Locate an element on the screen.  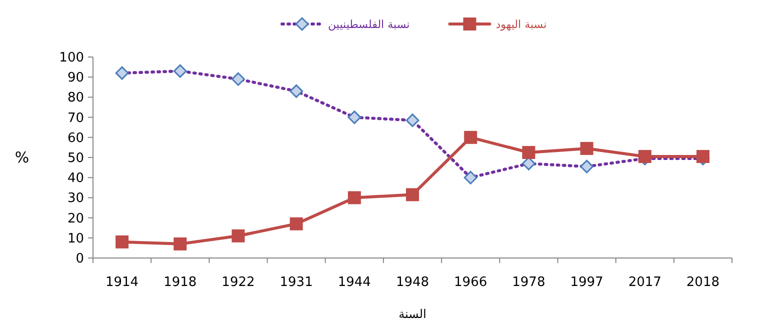
x-tick-label: 2017 is located at coordinates (645, 282).